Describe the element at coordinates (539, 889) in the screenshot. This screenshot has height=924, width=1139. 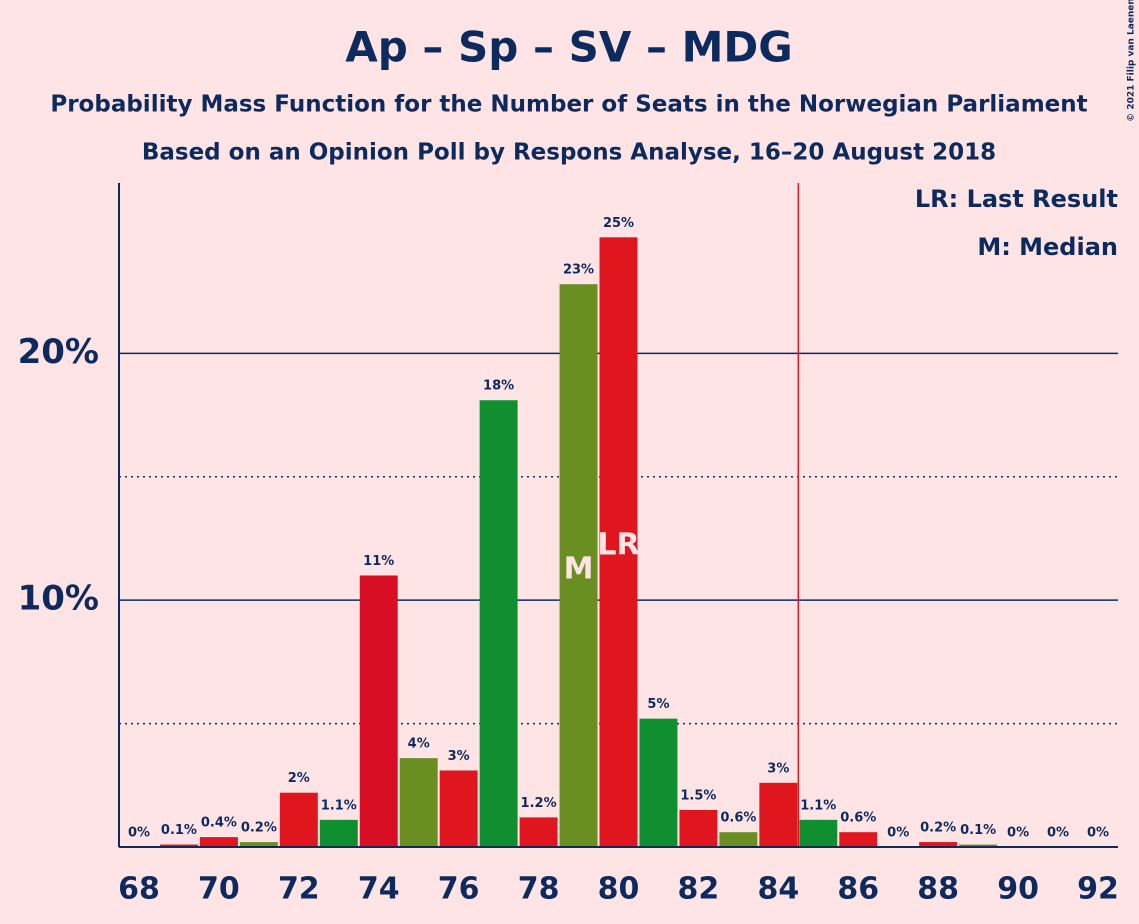
I see `x-tick-label: 78` at that location.